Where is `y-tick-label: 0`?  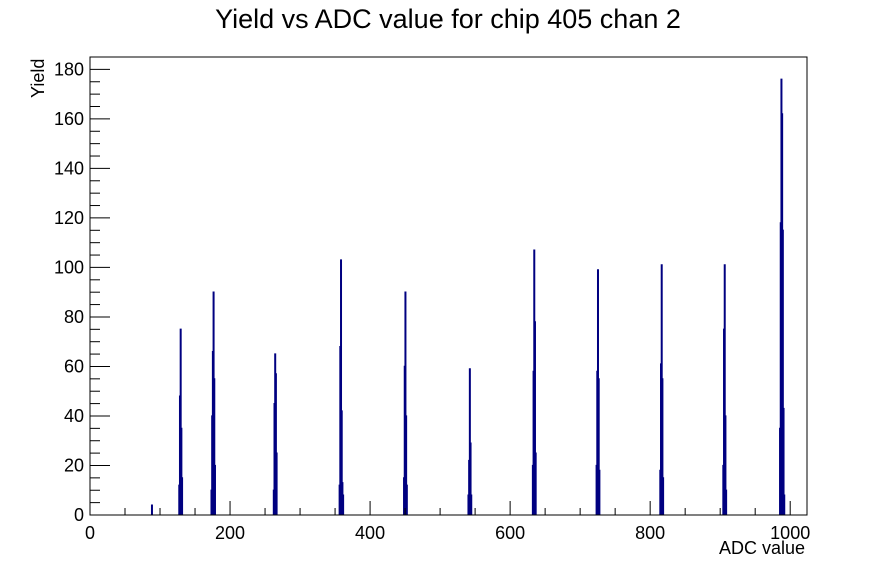
y-tick-label: 0 is located at coordinates (79, 515).